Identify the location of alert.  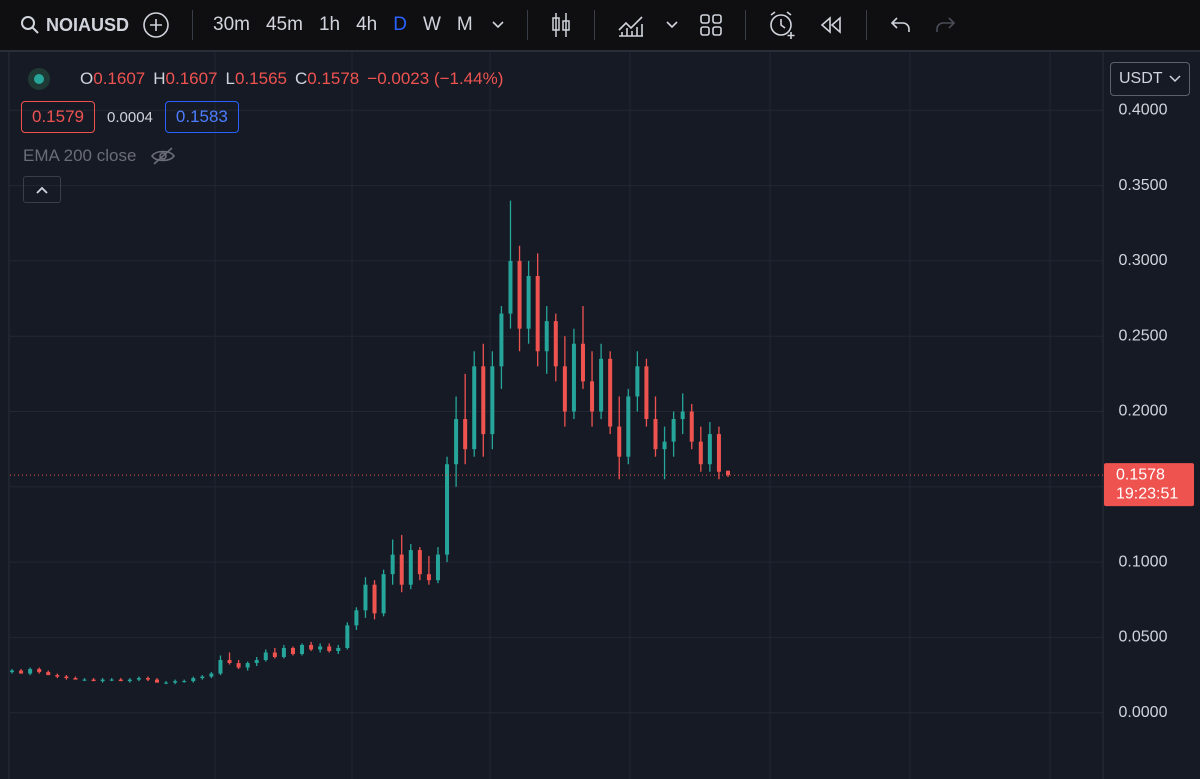
(783, 25).